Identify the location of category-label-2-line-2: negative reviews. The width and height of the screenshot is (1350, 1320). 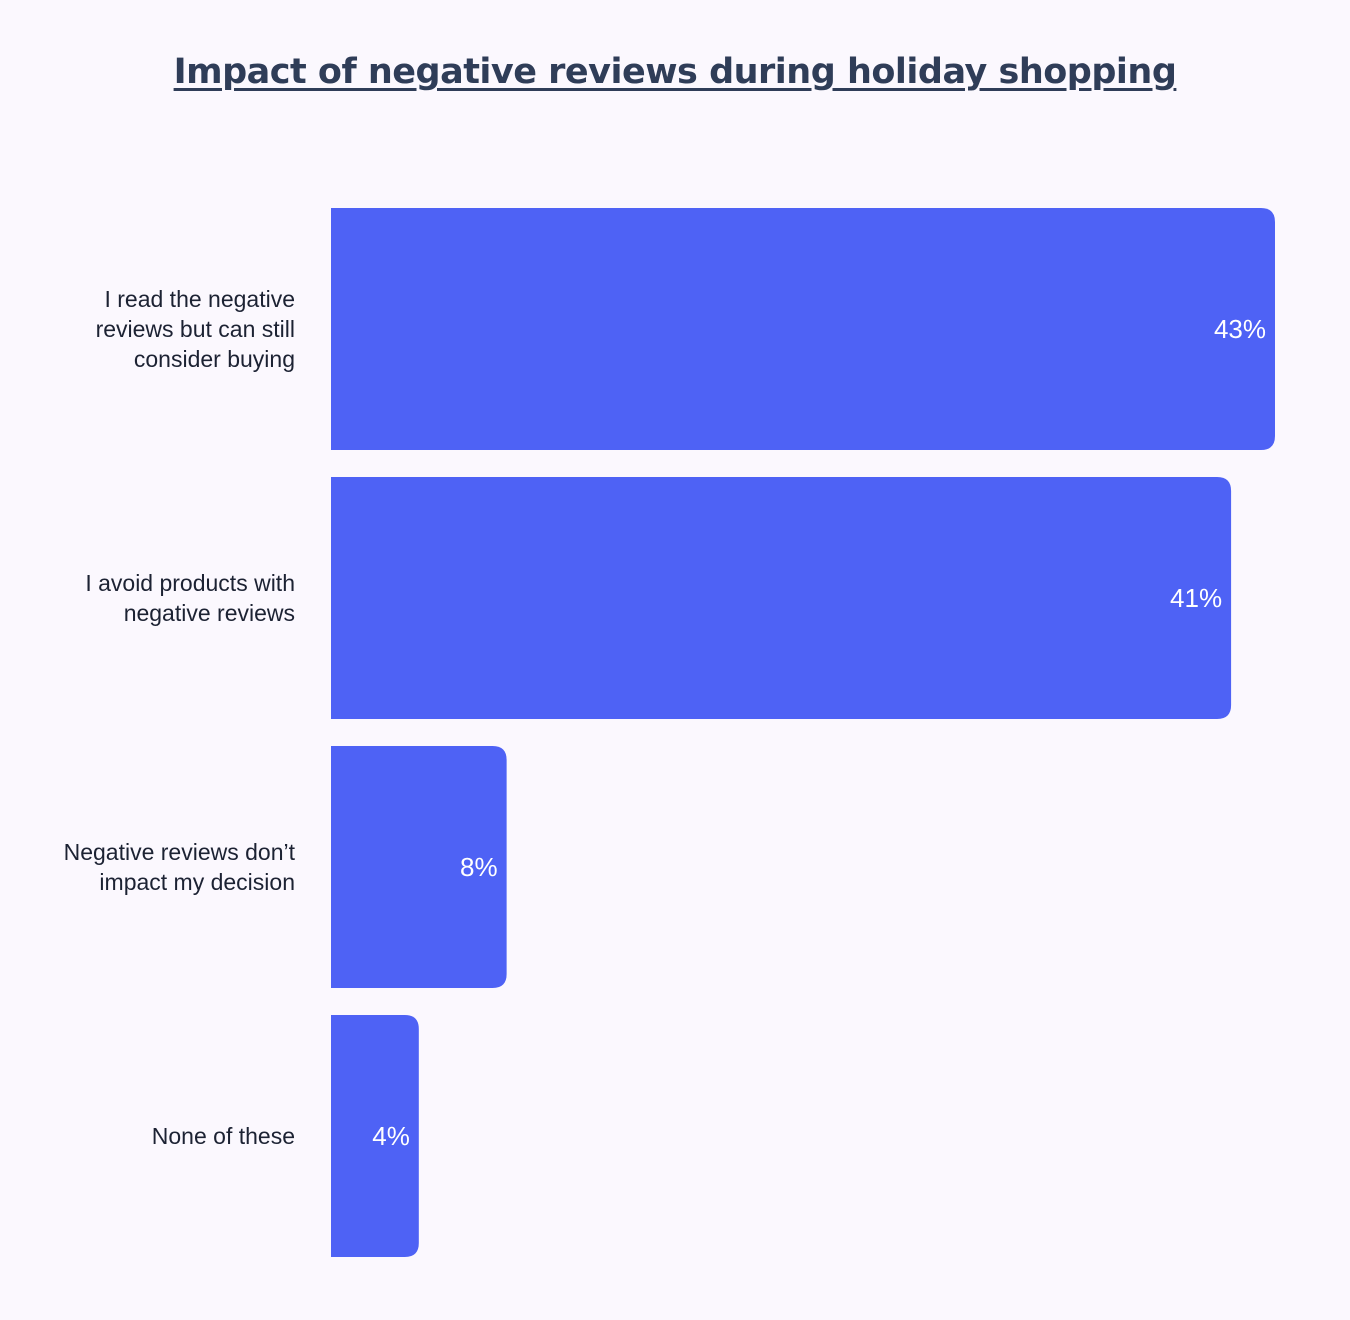
(209, 613).